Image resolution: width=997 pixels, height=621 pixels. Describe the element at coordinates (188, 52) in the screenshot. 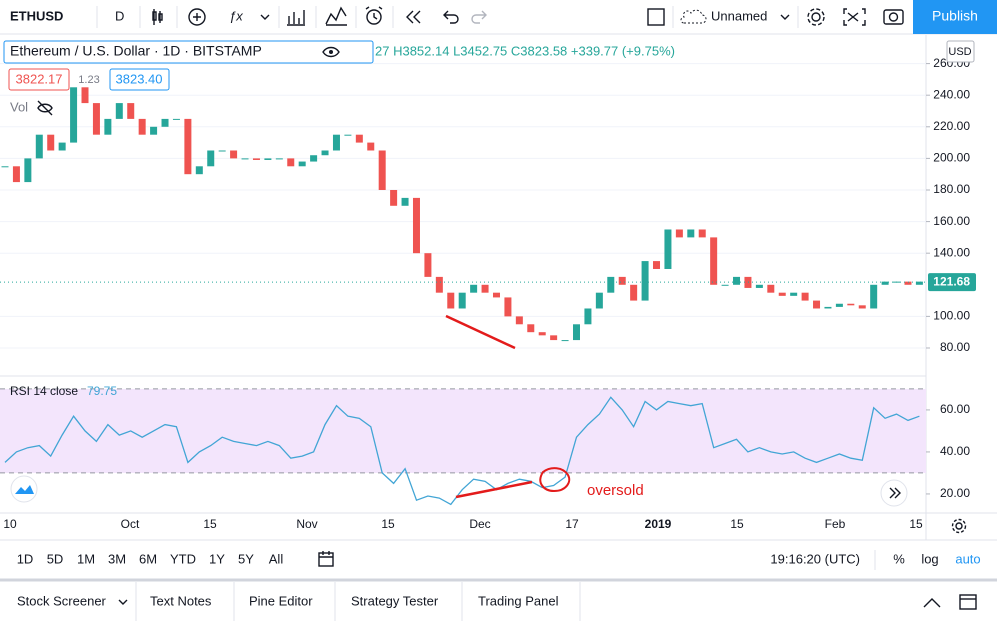

I see `legend-box` at that location.